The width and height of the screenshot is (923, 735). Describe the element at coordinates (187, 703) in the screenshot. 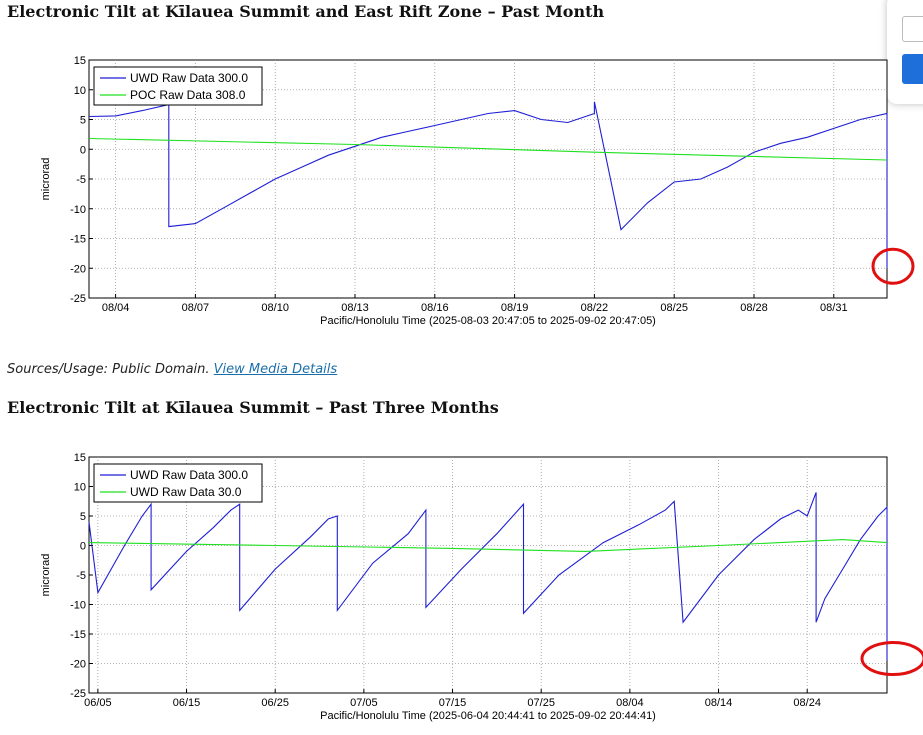

I see `x-tick-label: 06/15` at that location.